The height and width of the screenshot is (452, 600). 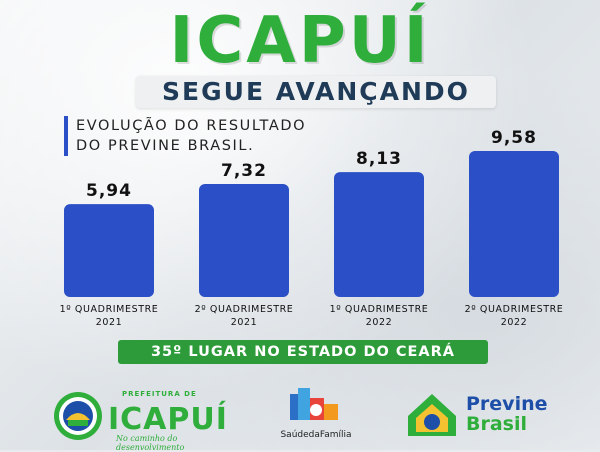 What do you see at coordinates (379, 309) in the screenshot?
I see `x-tick-label-3-line-1: 1º QUADRIMESTRE` at bounding box center [379, 309].